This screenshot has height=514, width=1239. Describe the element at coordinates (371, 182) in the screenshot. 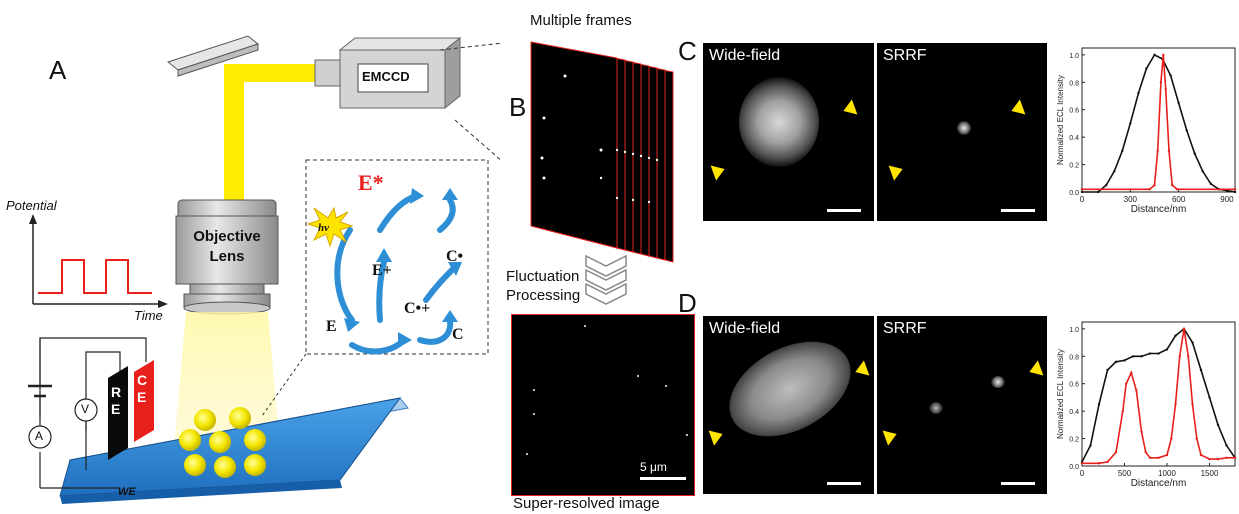

I see `excited-state-label: E*` at that location.